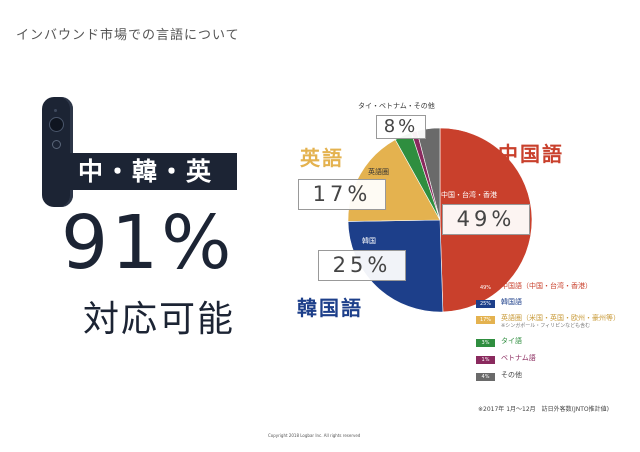  Describe the element at coordinates (128, 35) in the screenshot. I see `page-title: インバウンド市場での言語について` at that location.